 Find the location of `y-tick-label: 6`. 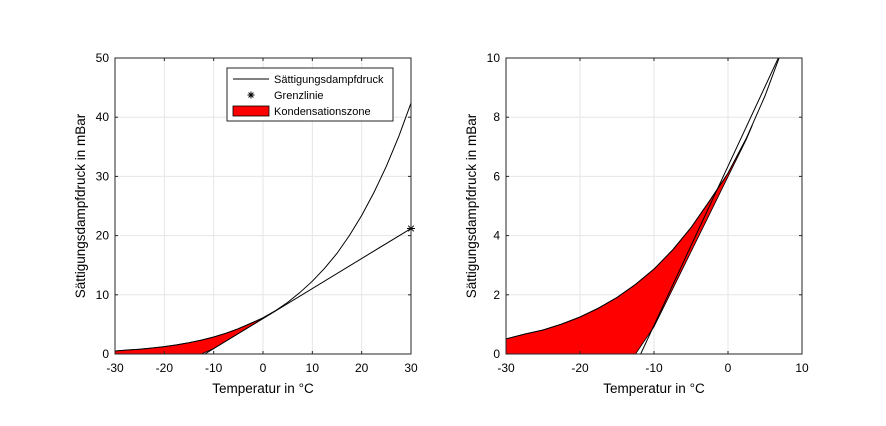

y-tick-label: 6 is located at coordinates (496, 176).